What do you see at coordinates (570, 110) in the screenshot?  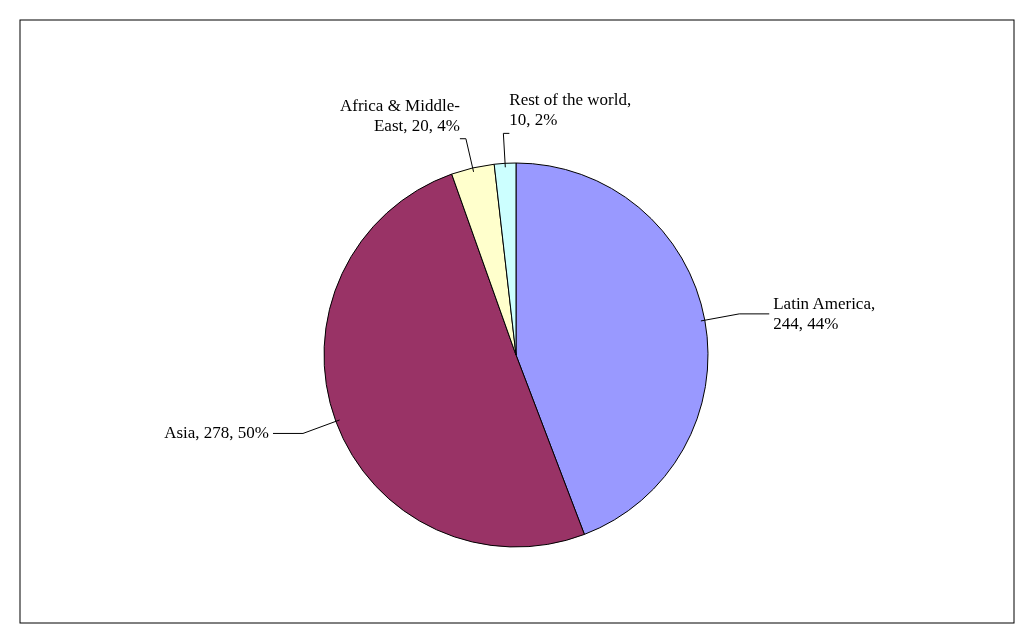 I see `slice-label: Rest of the world, 10, 2%` at bounding box center [570, 110].